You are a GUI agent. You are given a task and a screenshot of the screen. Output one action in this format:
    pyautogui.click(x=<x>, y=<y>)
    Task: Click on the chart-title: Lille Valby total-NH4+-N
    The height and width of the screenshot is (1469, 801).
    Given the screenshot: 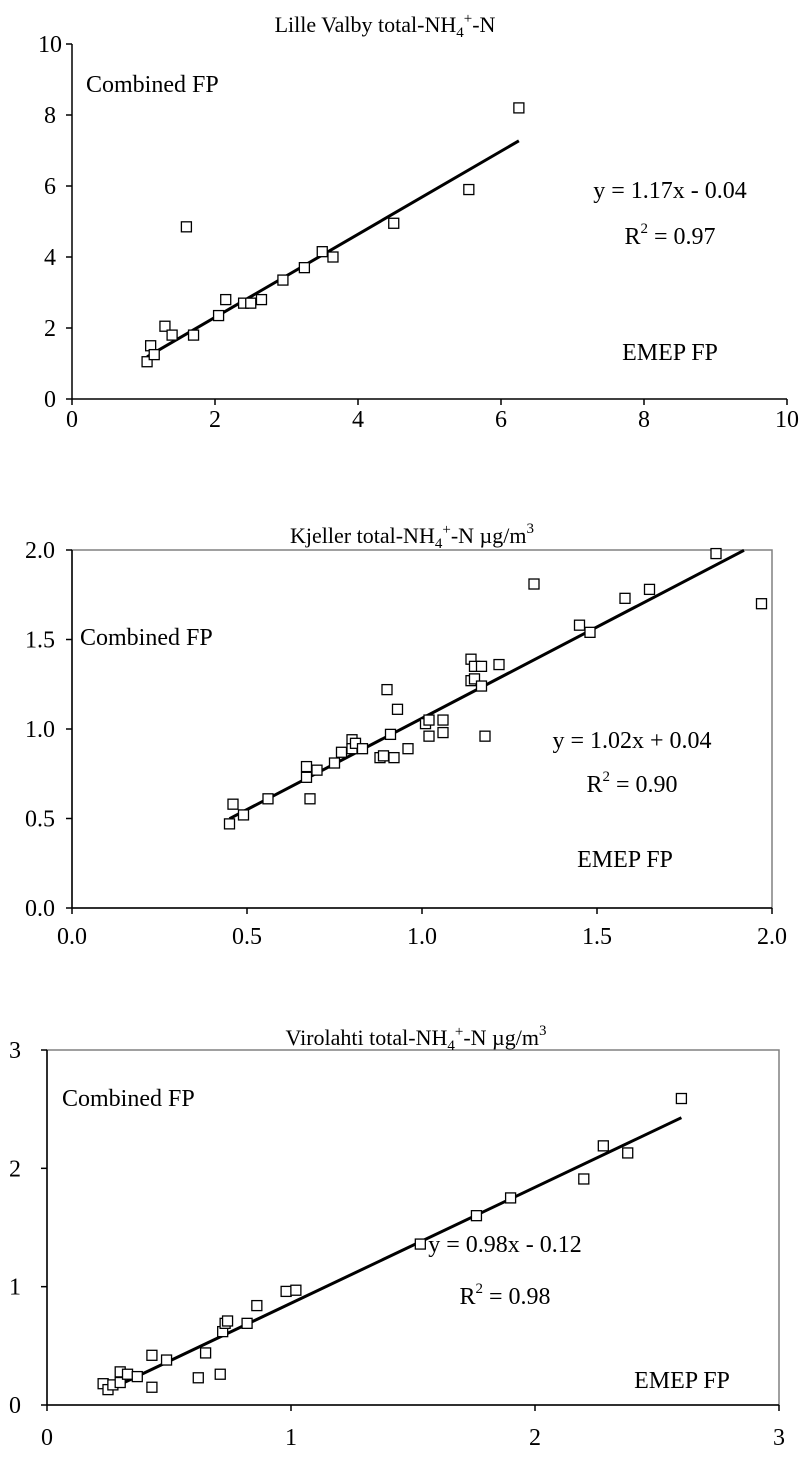 What is the action you would take?
    pyautogui.click(x=385, y=26)
    